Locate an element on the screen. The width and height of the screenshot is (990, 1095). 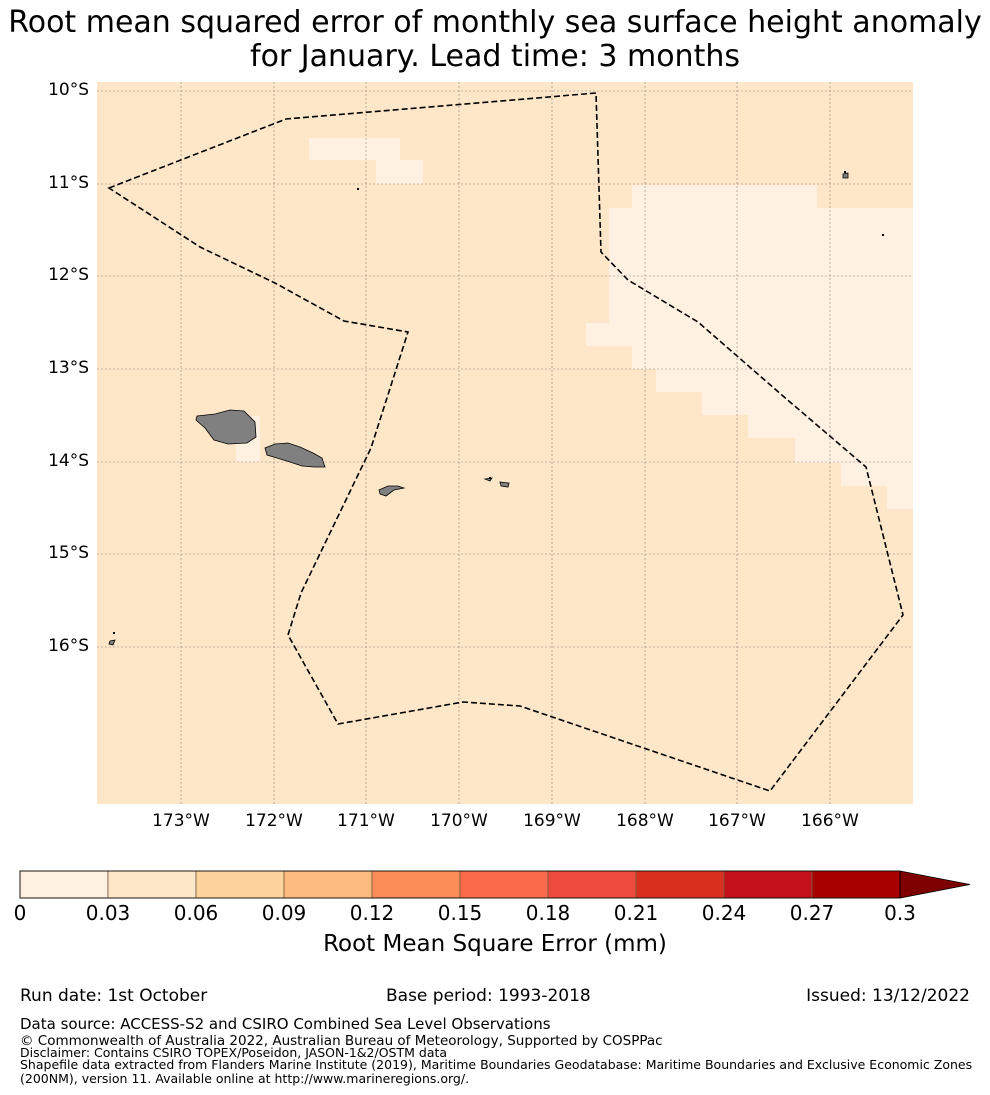
colorbar-tick-label: 0.18 is located at coordinates (548, 913).